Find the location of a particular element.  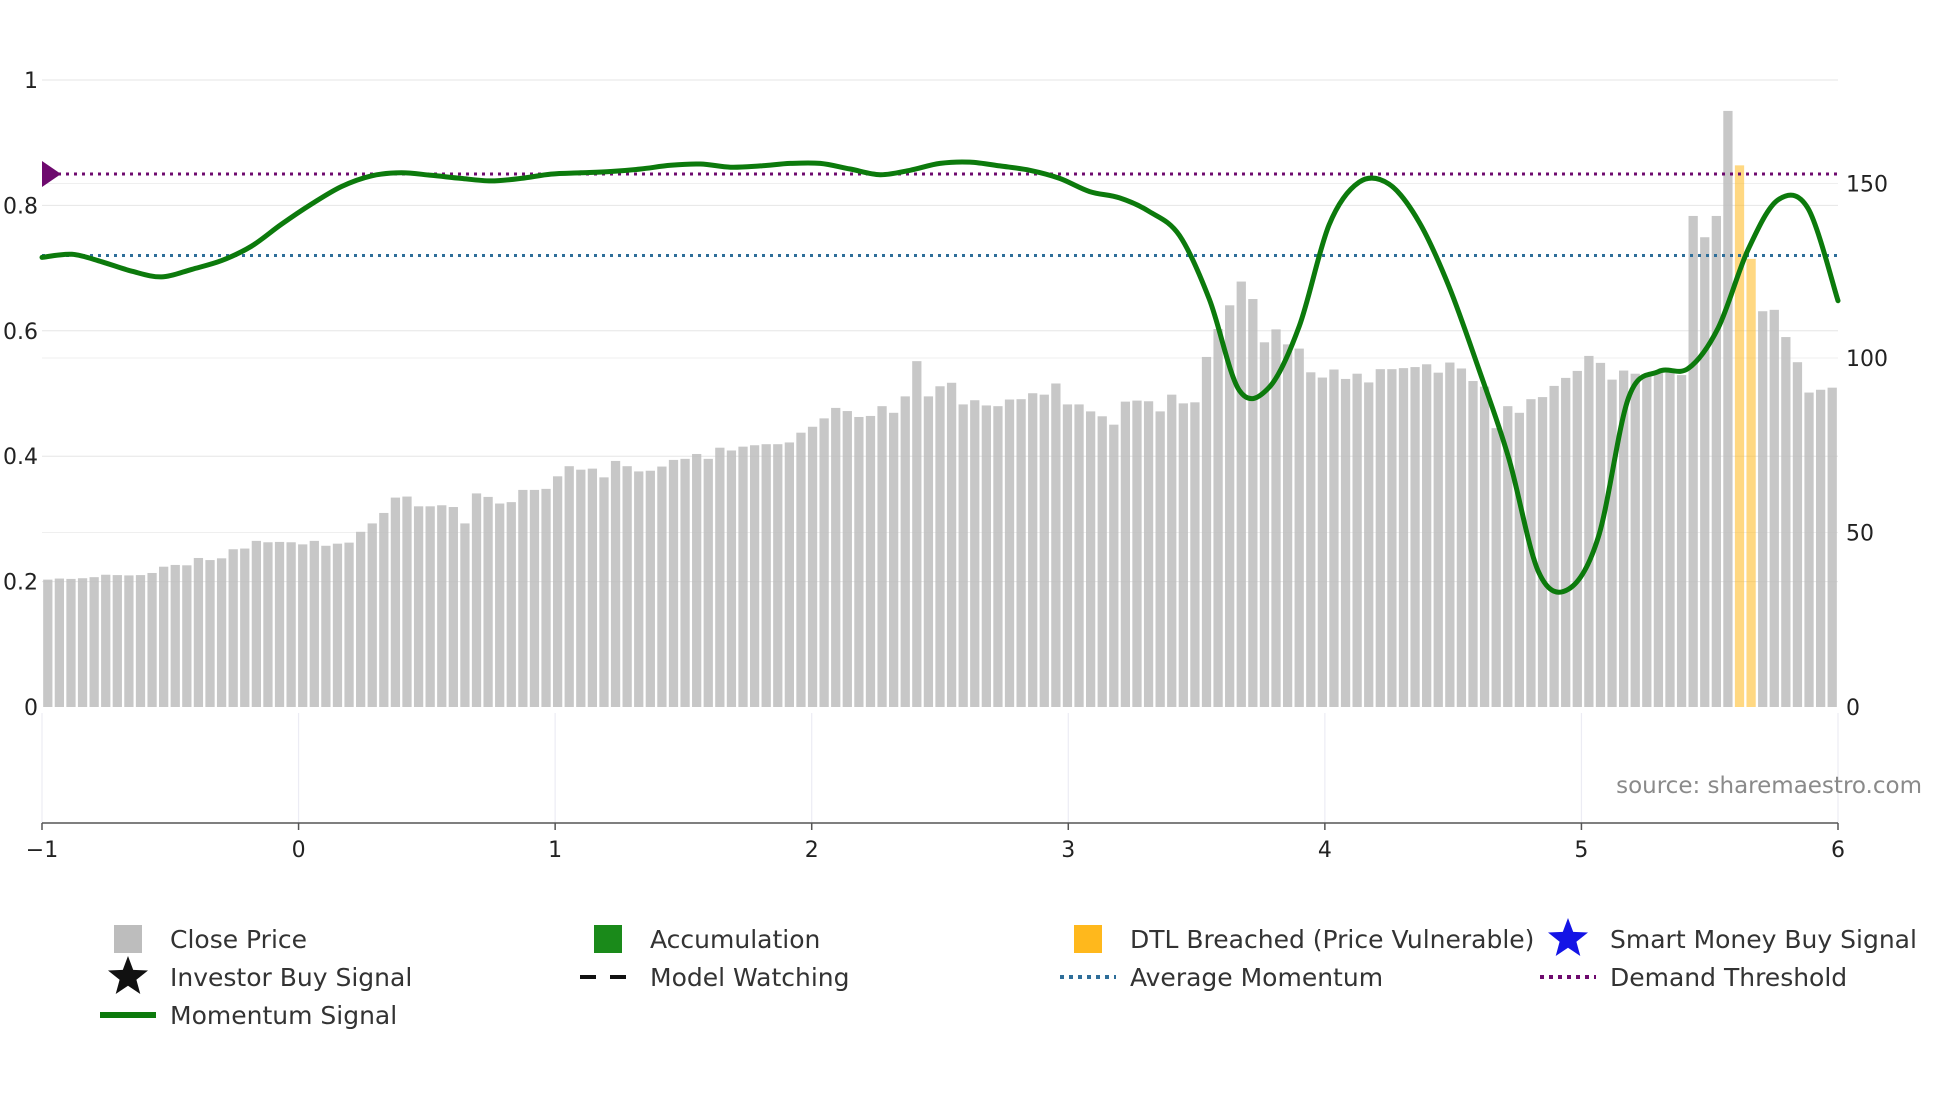

x-tick-label: 4 is located at coordinates (1325, 850).